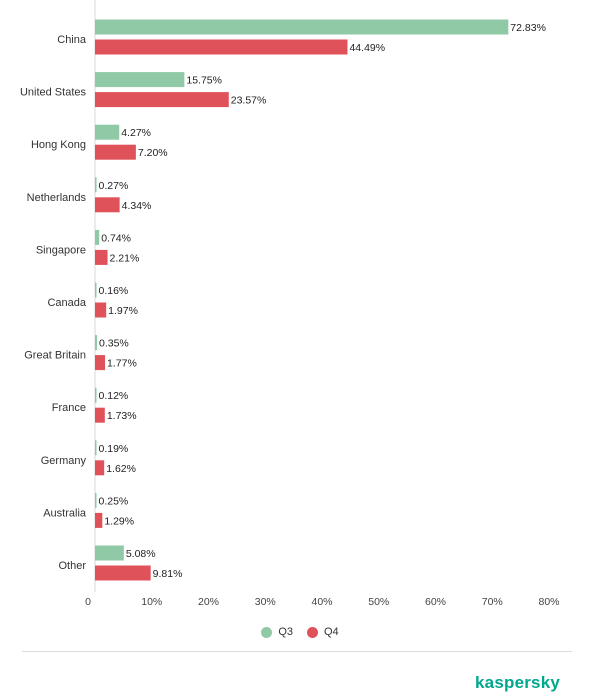 The width and height of the screenshot is (600, 700). What do you see at coordinates (96, 290) in the screenshot?
I see `bar-q3-canada` at bounding box center [96, 290].